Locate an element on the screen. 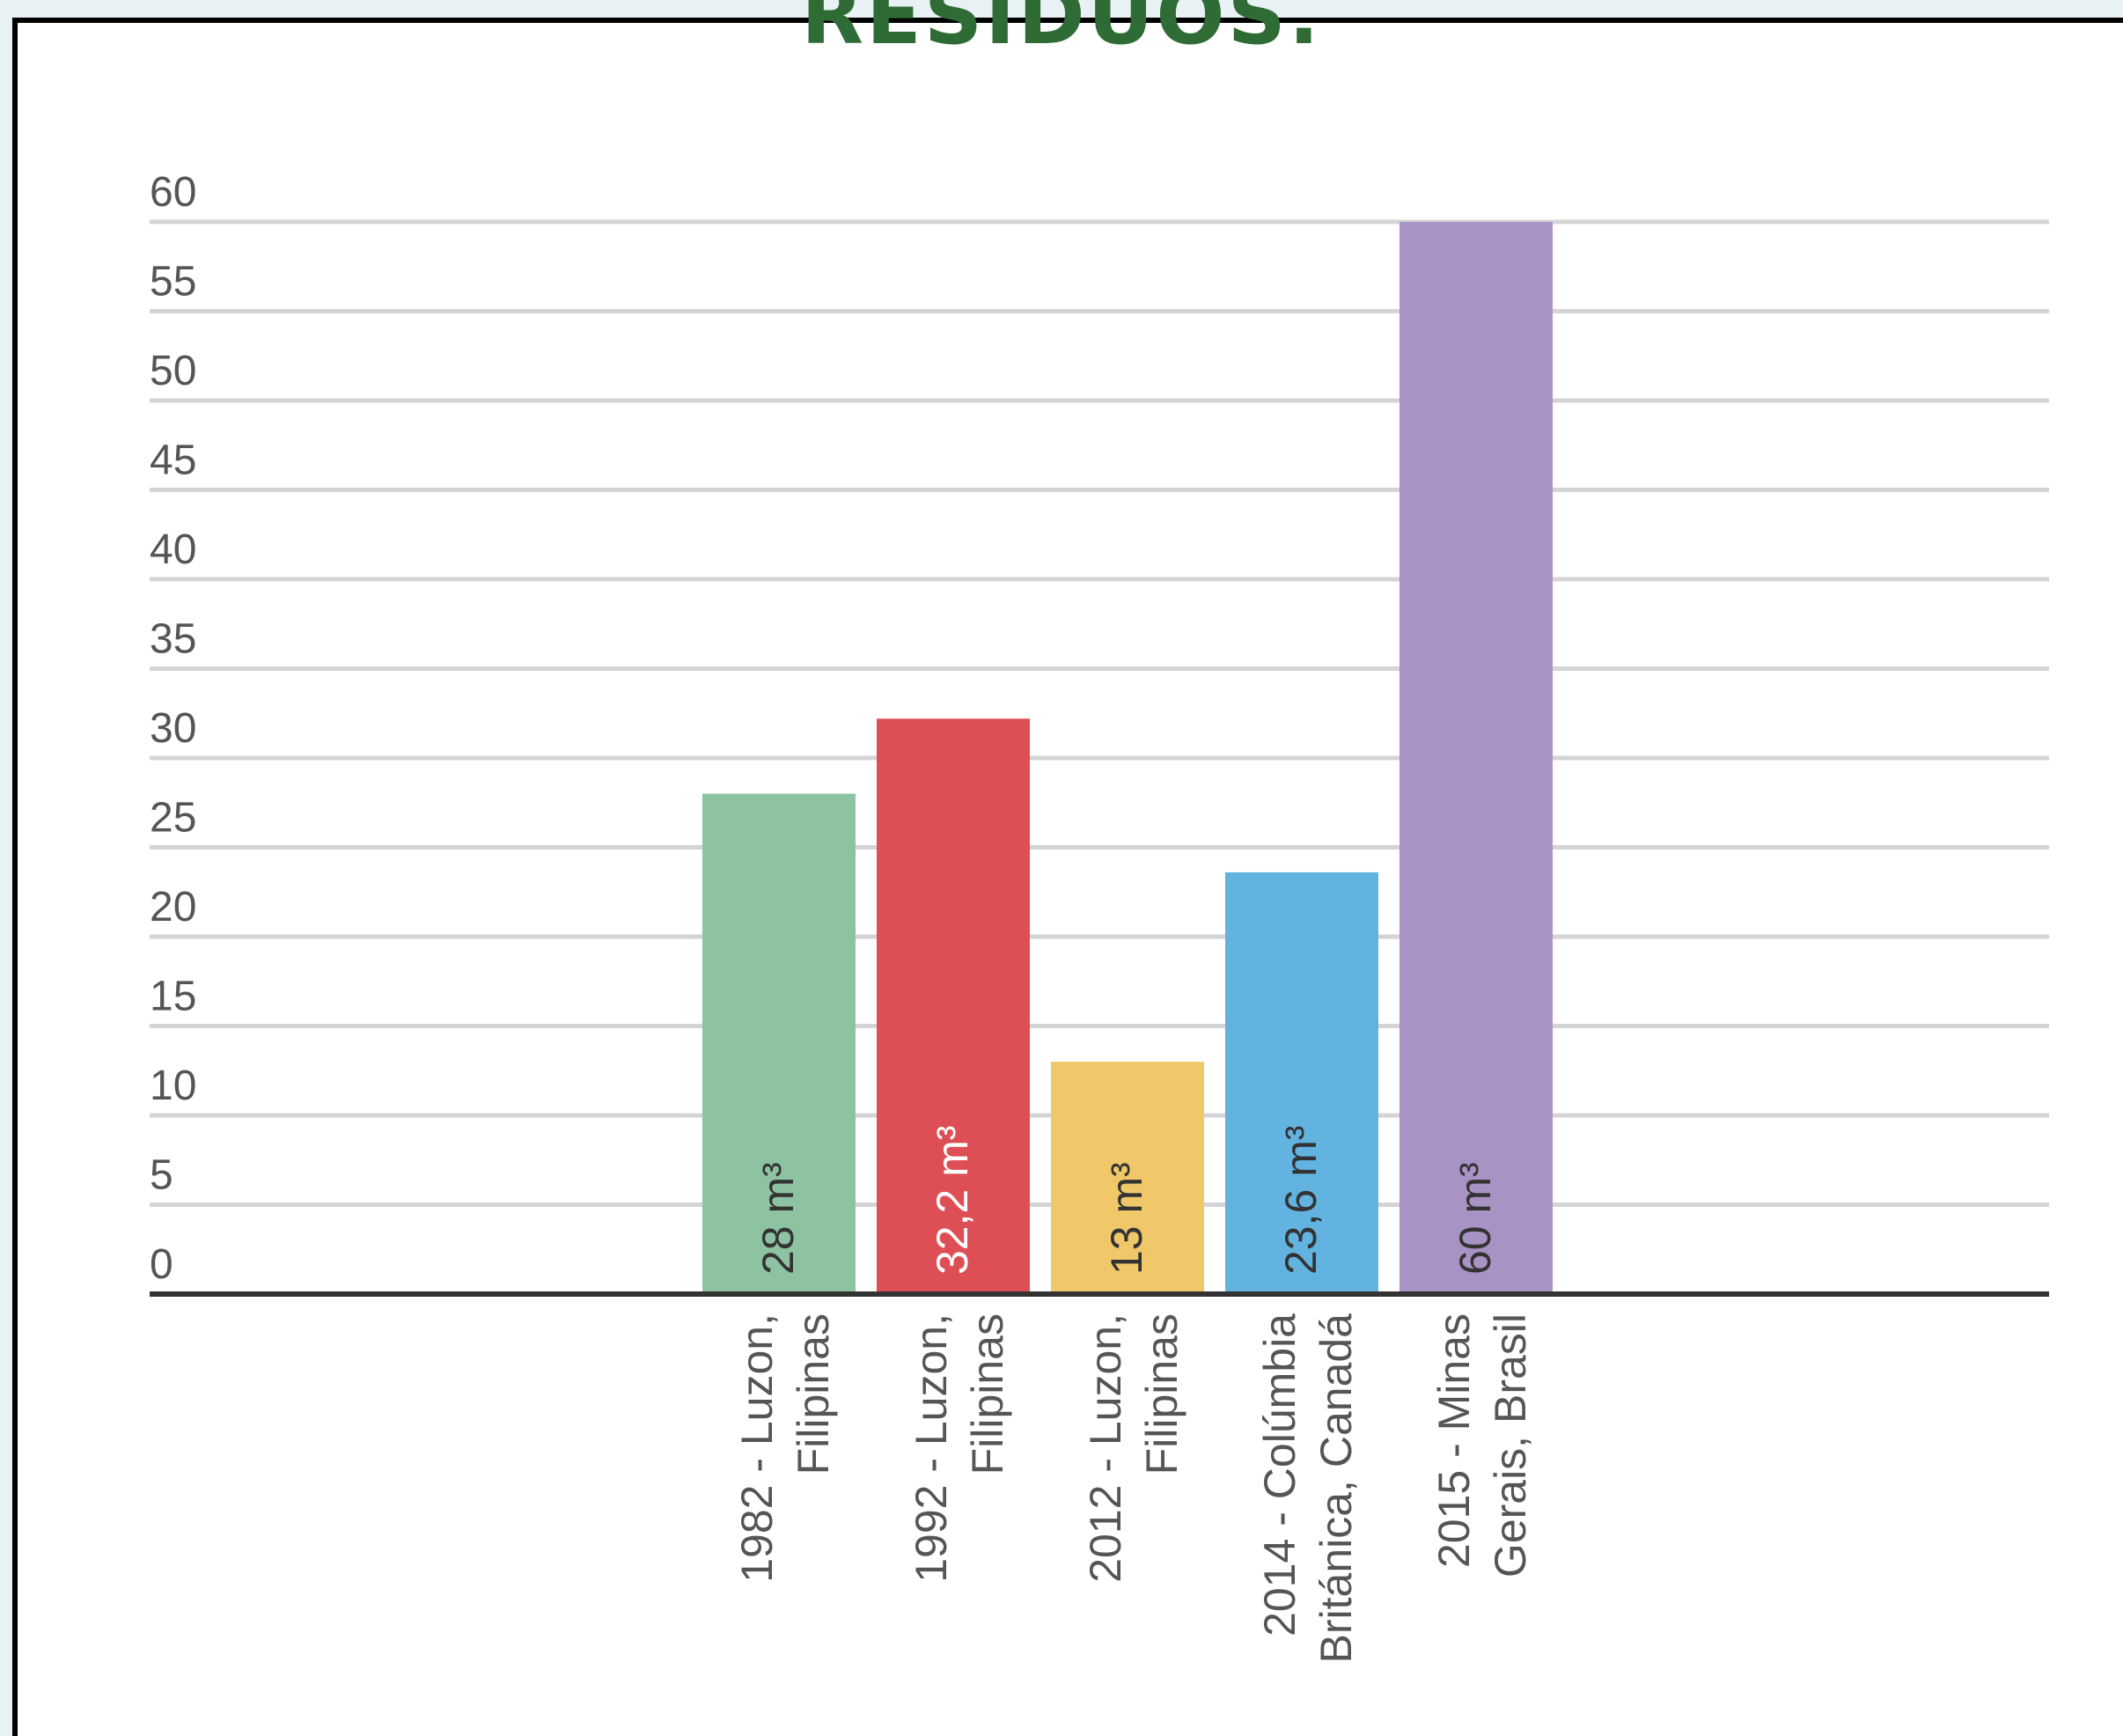 The image size is (2123, 1736). x-category-label: 2015 - Minas is located at coordinates (1454, 1440).